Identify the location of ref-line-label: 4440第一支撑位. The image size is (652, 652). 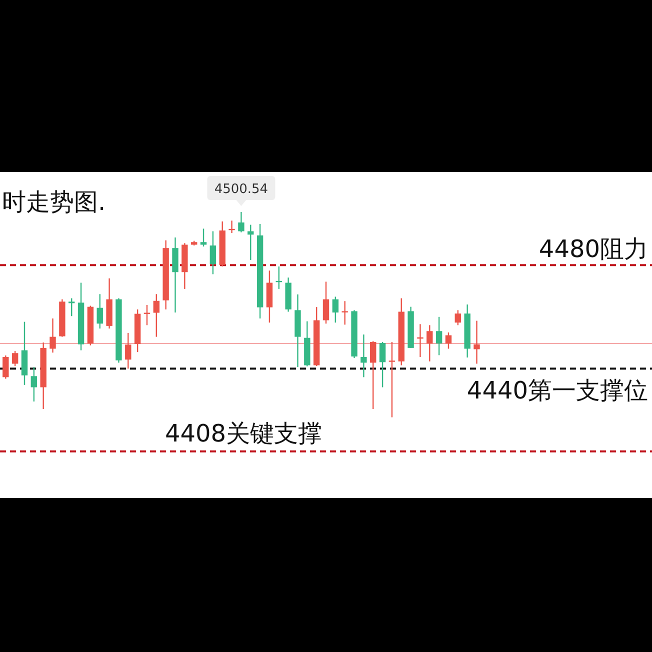
(557, 390).